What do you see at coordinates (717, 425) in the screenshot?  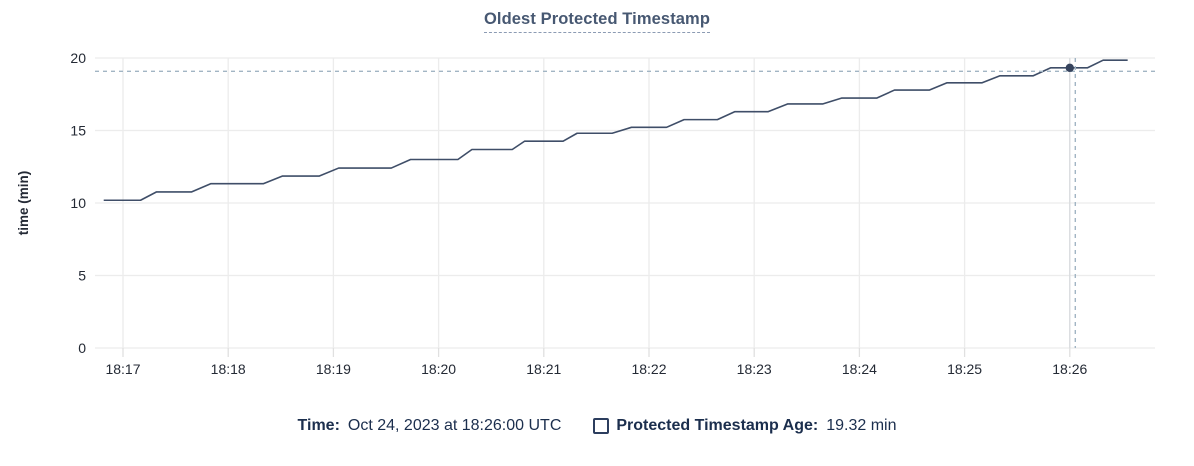 I see `legend-series-label: Protected Timestamp Age:` at bounding box center [717, 425].